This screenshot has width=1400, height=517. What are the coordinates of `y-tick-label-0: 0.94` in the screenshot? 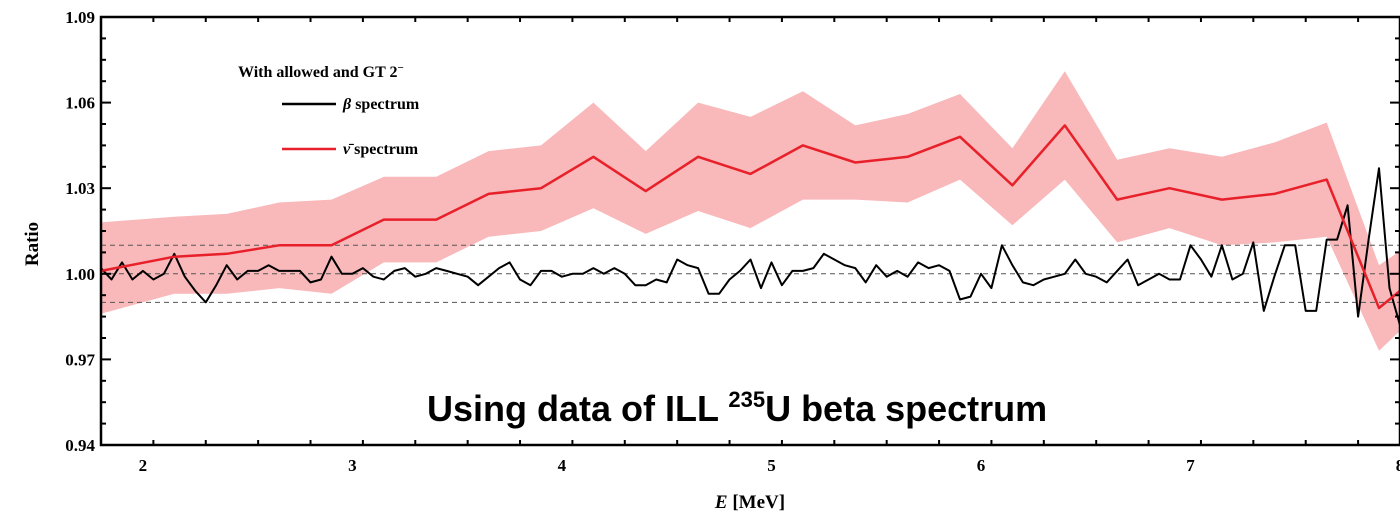 It's located at (80, 445).